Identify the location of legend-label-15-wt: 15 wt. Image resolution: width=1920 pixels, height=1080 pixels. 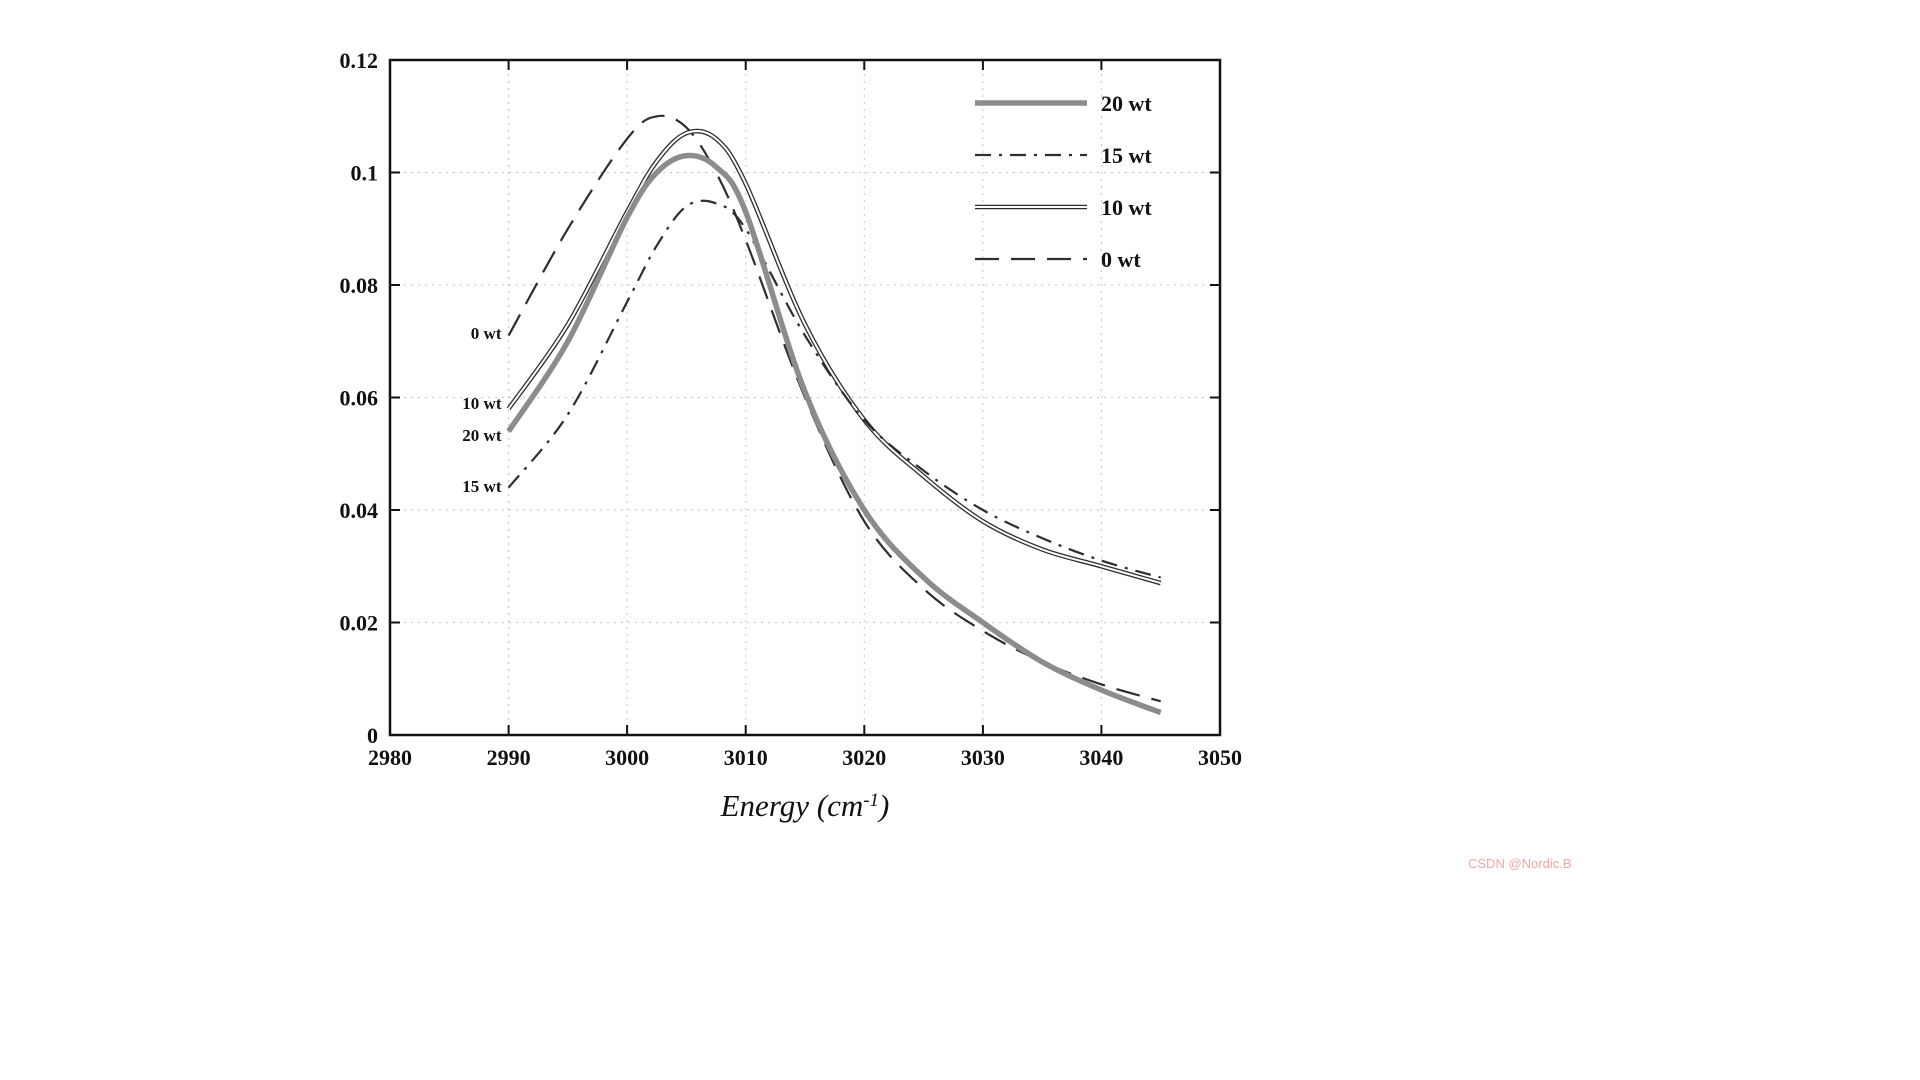
(1126, 155).